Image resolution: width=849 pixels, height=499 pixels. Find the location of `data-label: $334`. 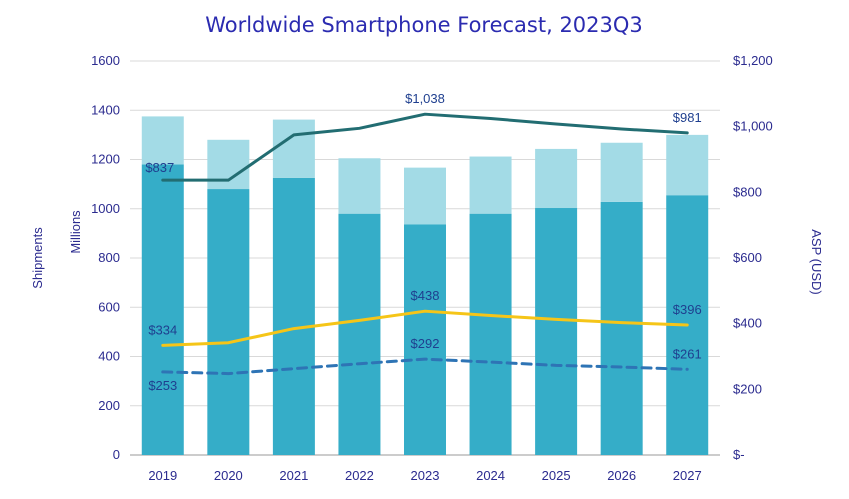

data-label: $334 is located at coordinates (162, 329).